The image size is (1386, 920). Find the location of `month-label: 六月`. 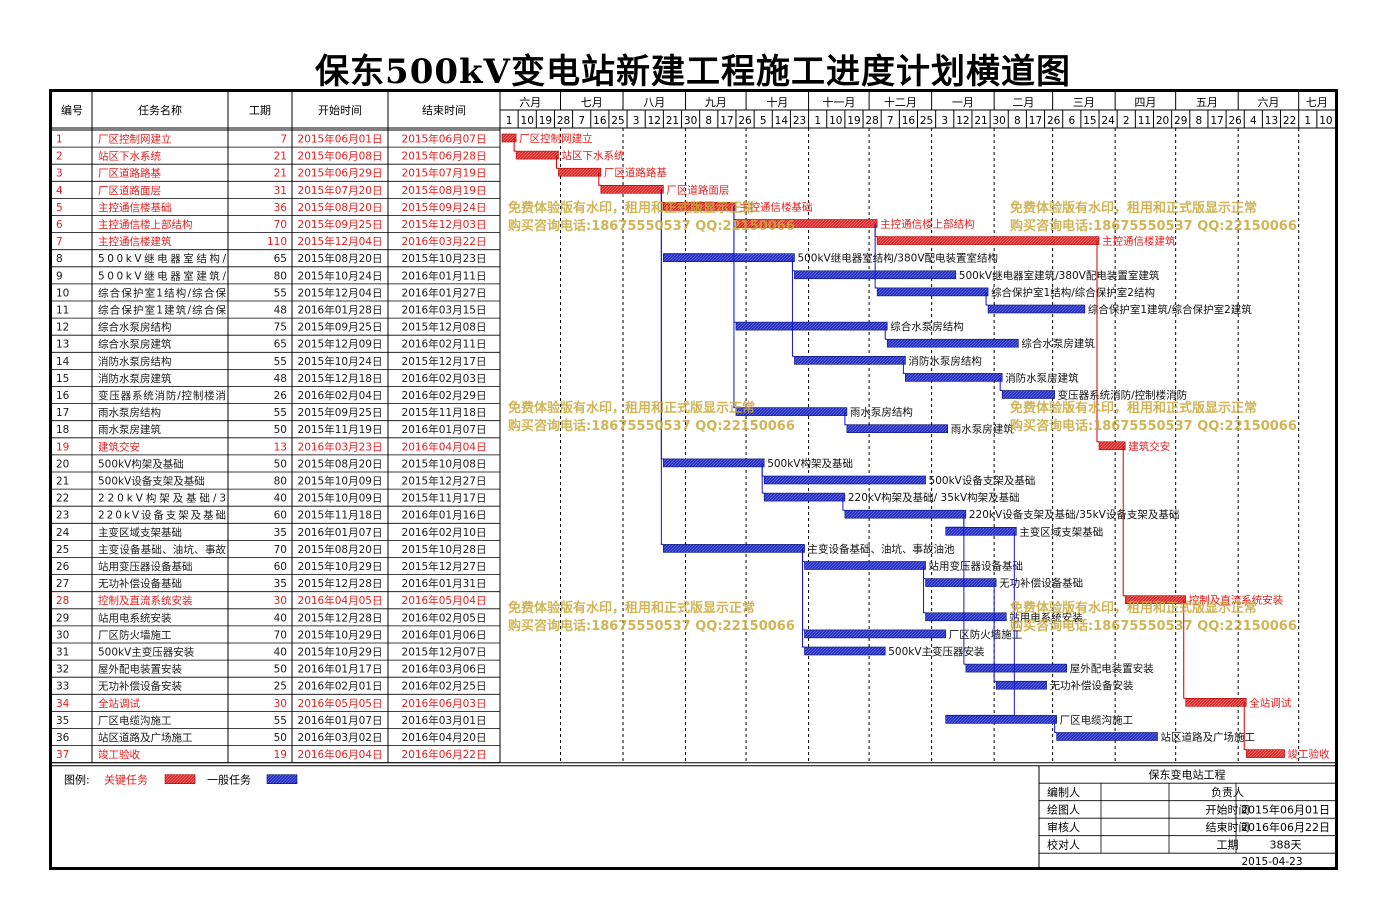

month-label: 六月 is located at coordinates (530, 102).